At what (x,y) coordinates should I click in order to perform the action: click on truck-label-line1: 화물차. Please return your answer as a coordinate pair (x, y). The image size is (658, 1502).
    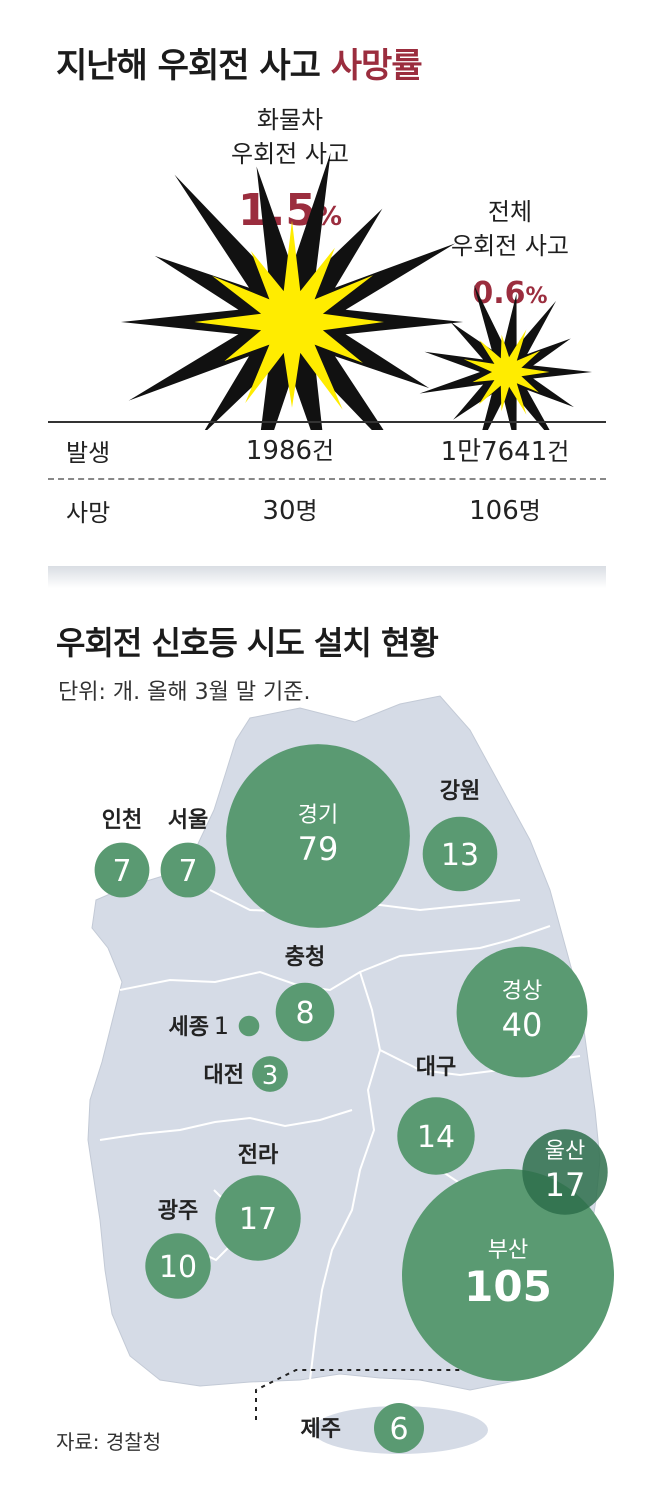
    Looking at the image, I should click on (290, 120).